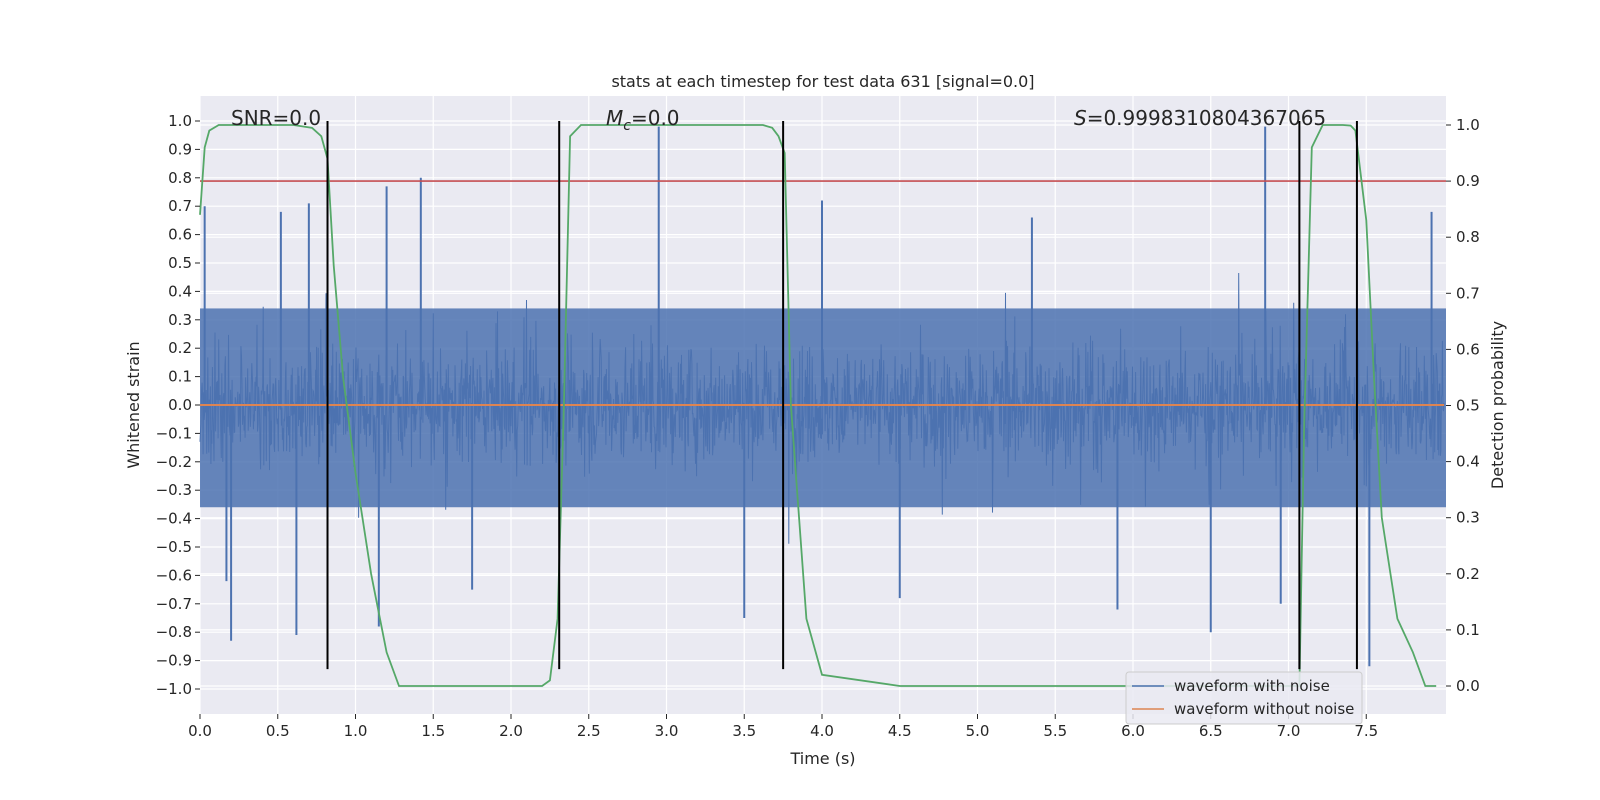  What do you see at coordinates (1468, 349) in the screenshot?
I see `y-right-tick-label: 0.6` at bounding box center [1468, 349].